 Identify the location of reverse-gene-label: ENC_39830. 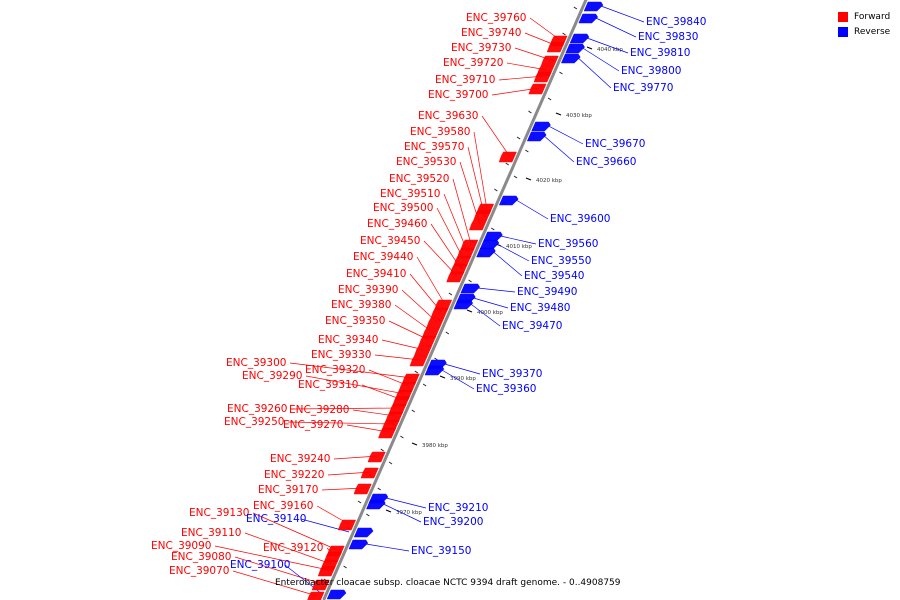
(668, 37).